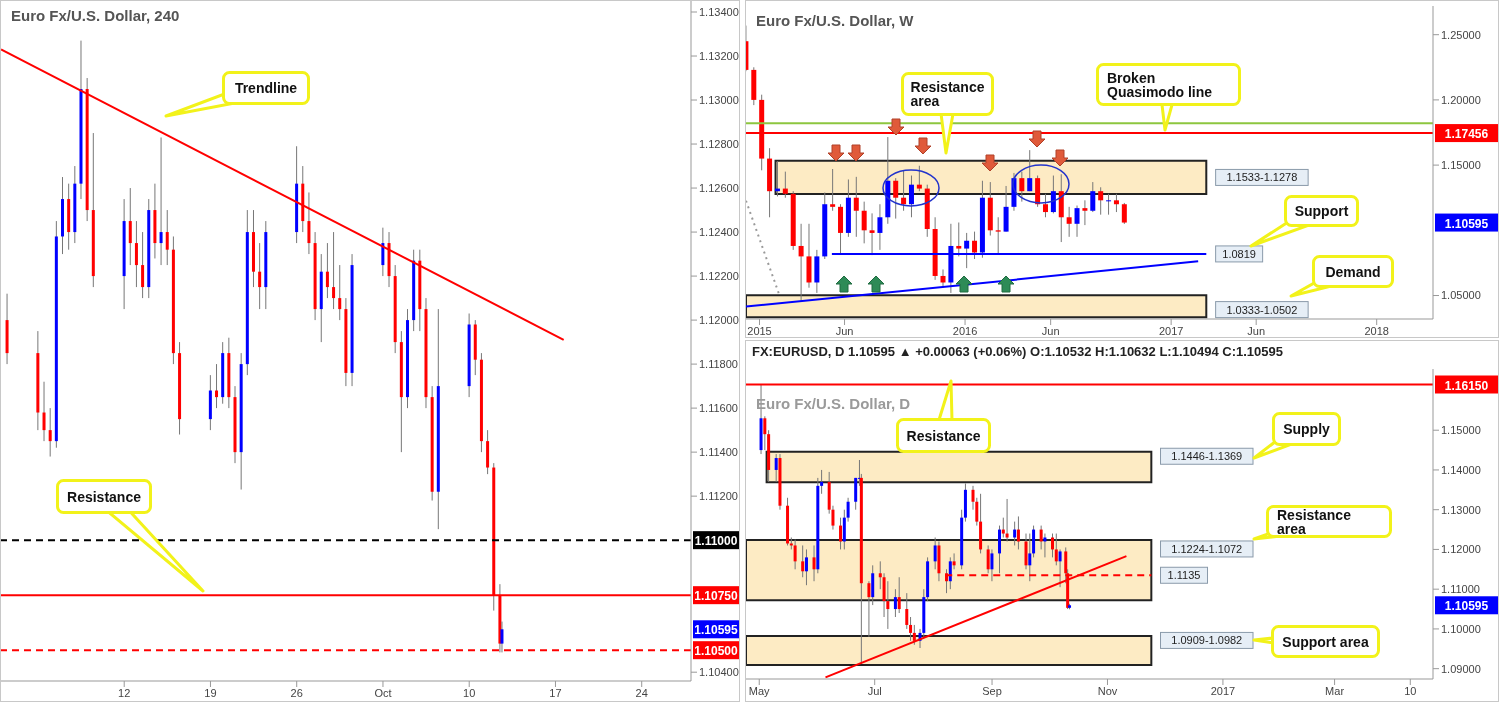 Image resolution: width=1499 pixels, height=702 pixels. I want to click on annotation: Resistance area, so click(947, 94).